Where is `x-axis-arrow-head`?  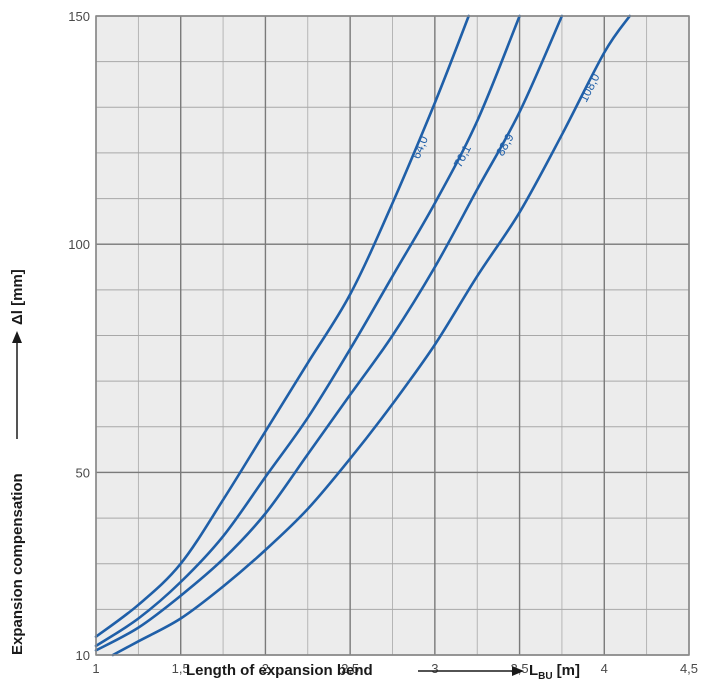 x-axis-arrow-head is located at coordinates (518, 671).